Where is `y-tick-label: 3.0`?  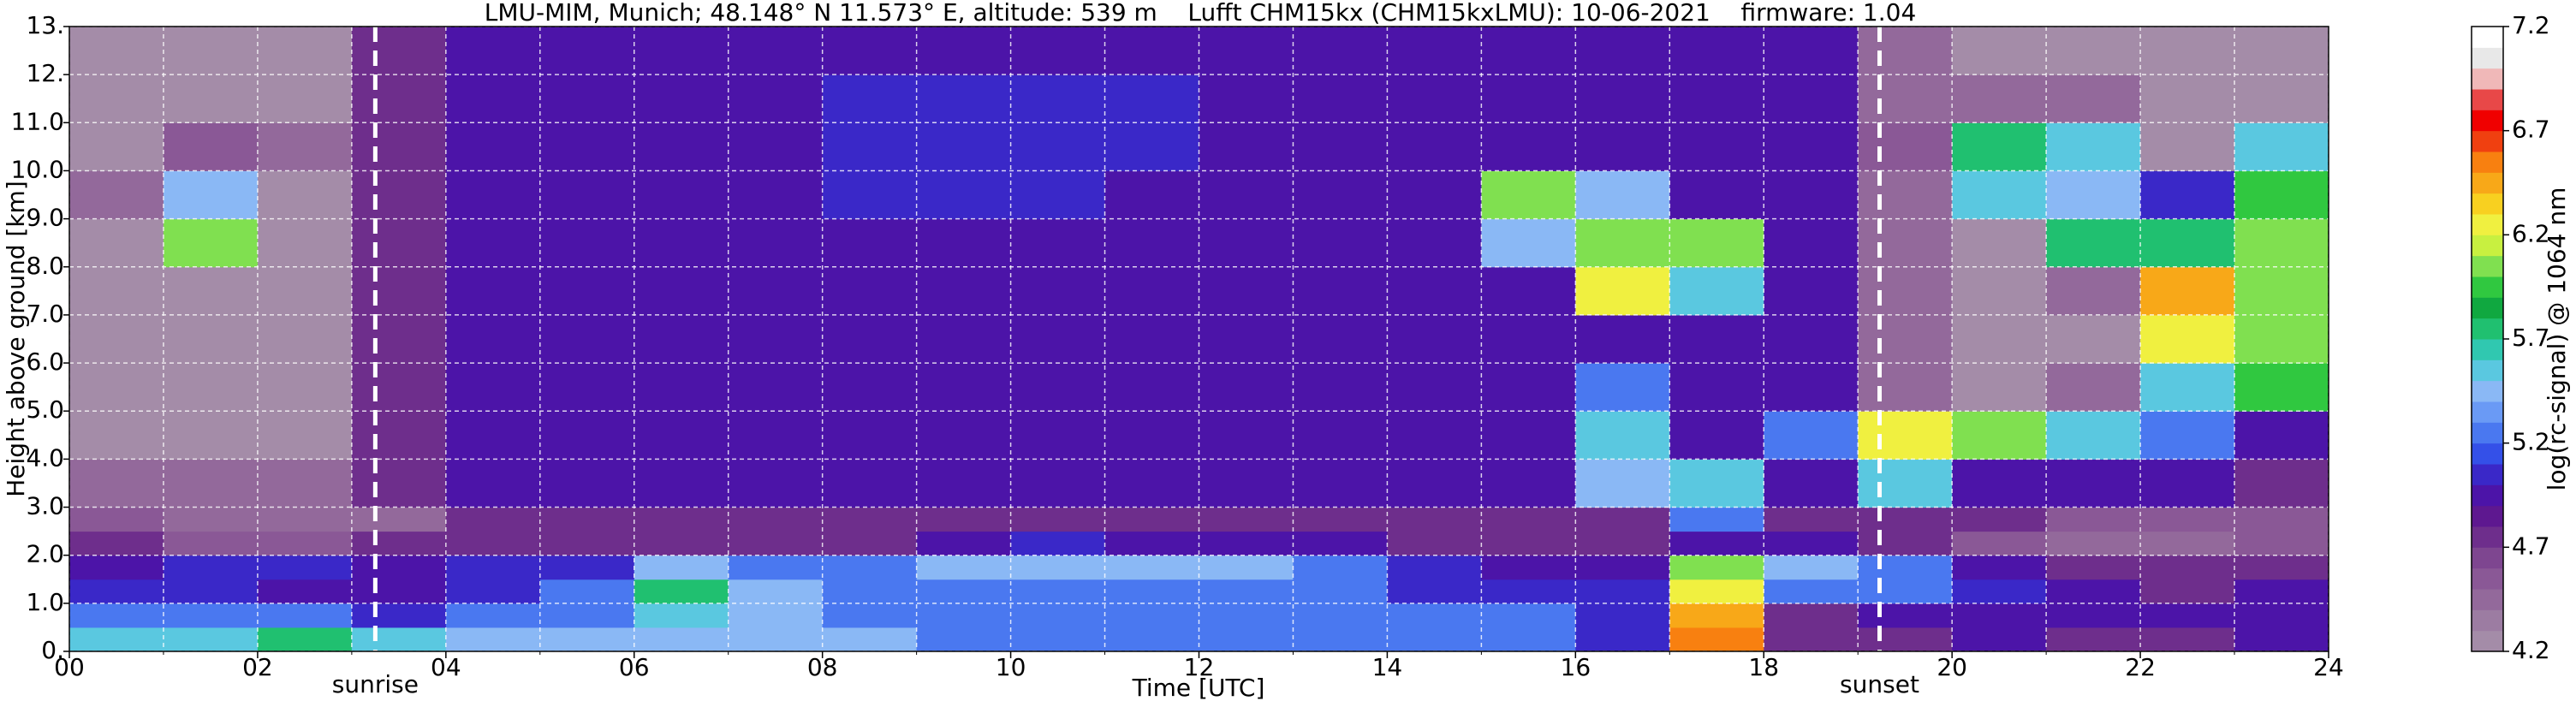
y-tick-label: 3.0 is located at coordinates (45, 506).